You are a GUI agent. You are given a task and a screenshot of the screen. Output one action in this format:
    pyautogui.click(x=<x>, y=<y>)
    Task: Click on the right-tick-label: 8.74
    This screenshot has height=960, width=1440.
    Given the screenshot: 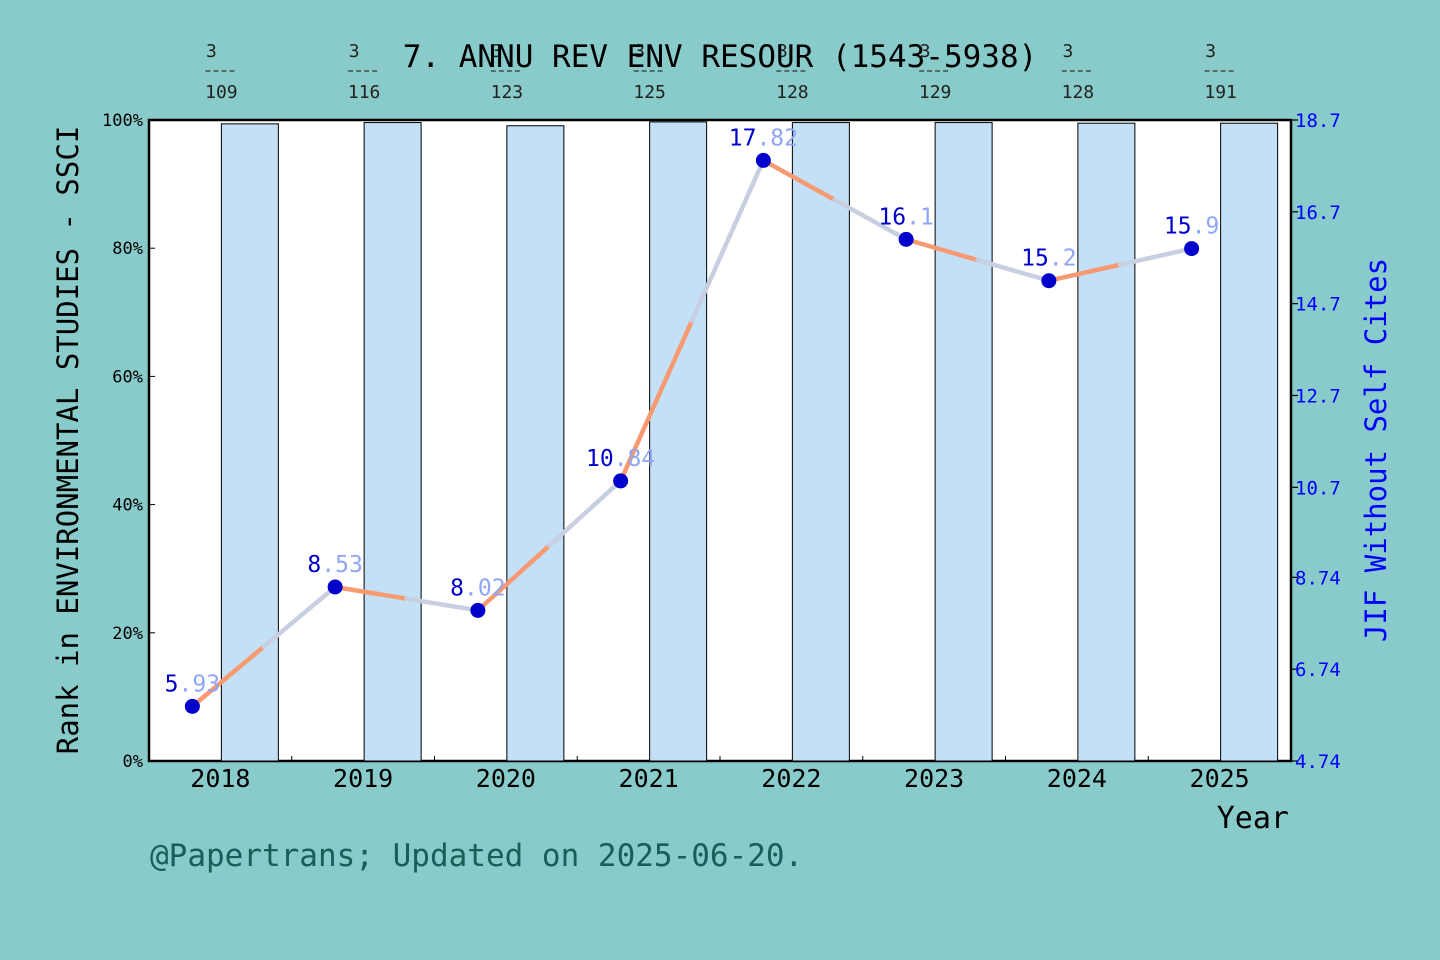 What is the action you would take?
    pyautogui.click(x=1318, y=578)
    